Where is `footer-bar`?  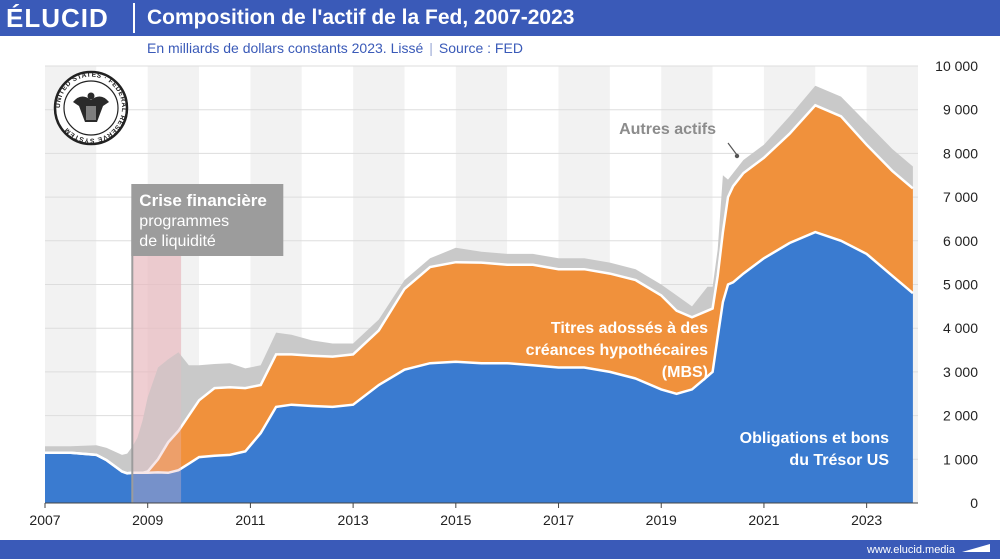
footer-bar is located at coordinates (500, 549).